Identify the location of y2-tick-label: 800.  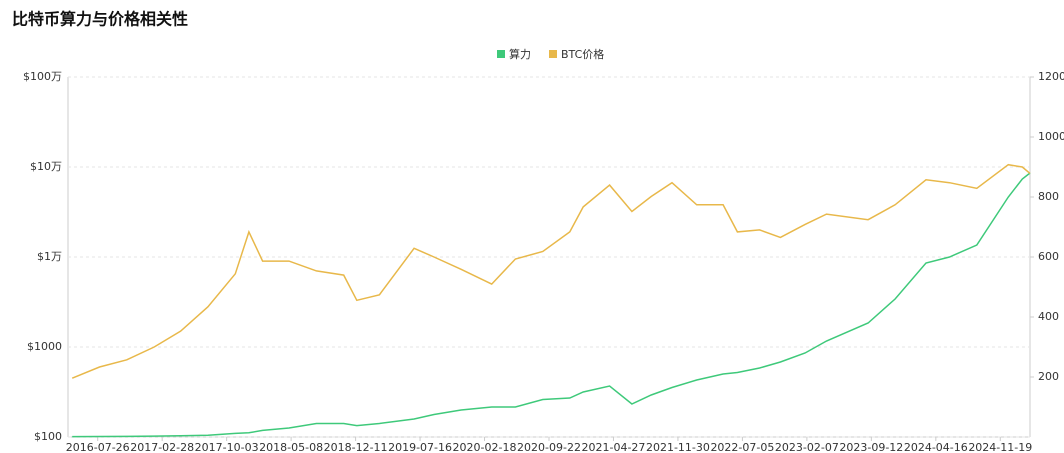
(1048, 196).